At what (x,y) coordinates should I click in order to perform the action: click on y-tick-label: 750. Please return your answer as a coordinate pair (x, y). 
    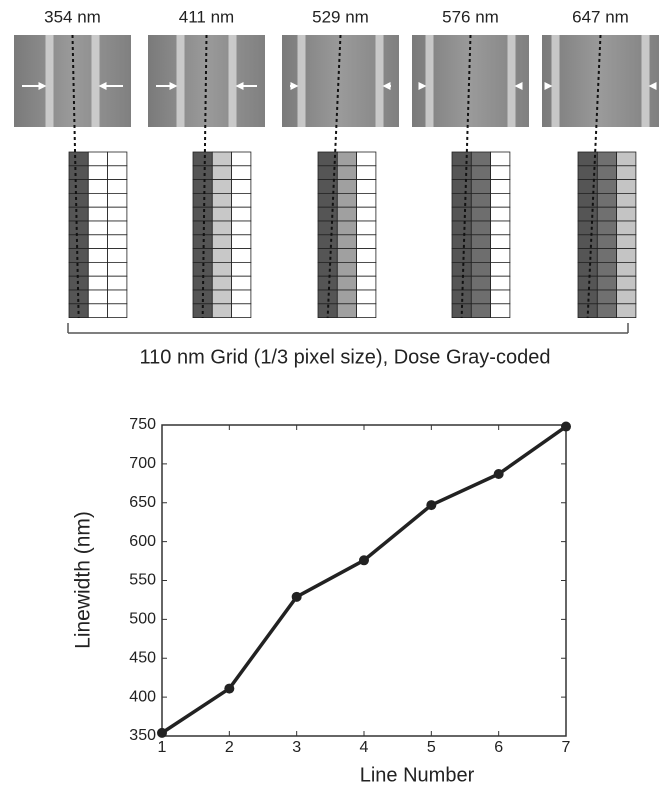
    Looking at the image, I should click on (142, 424).